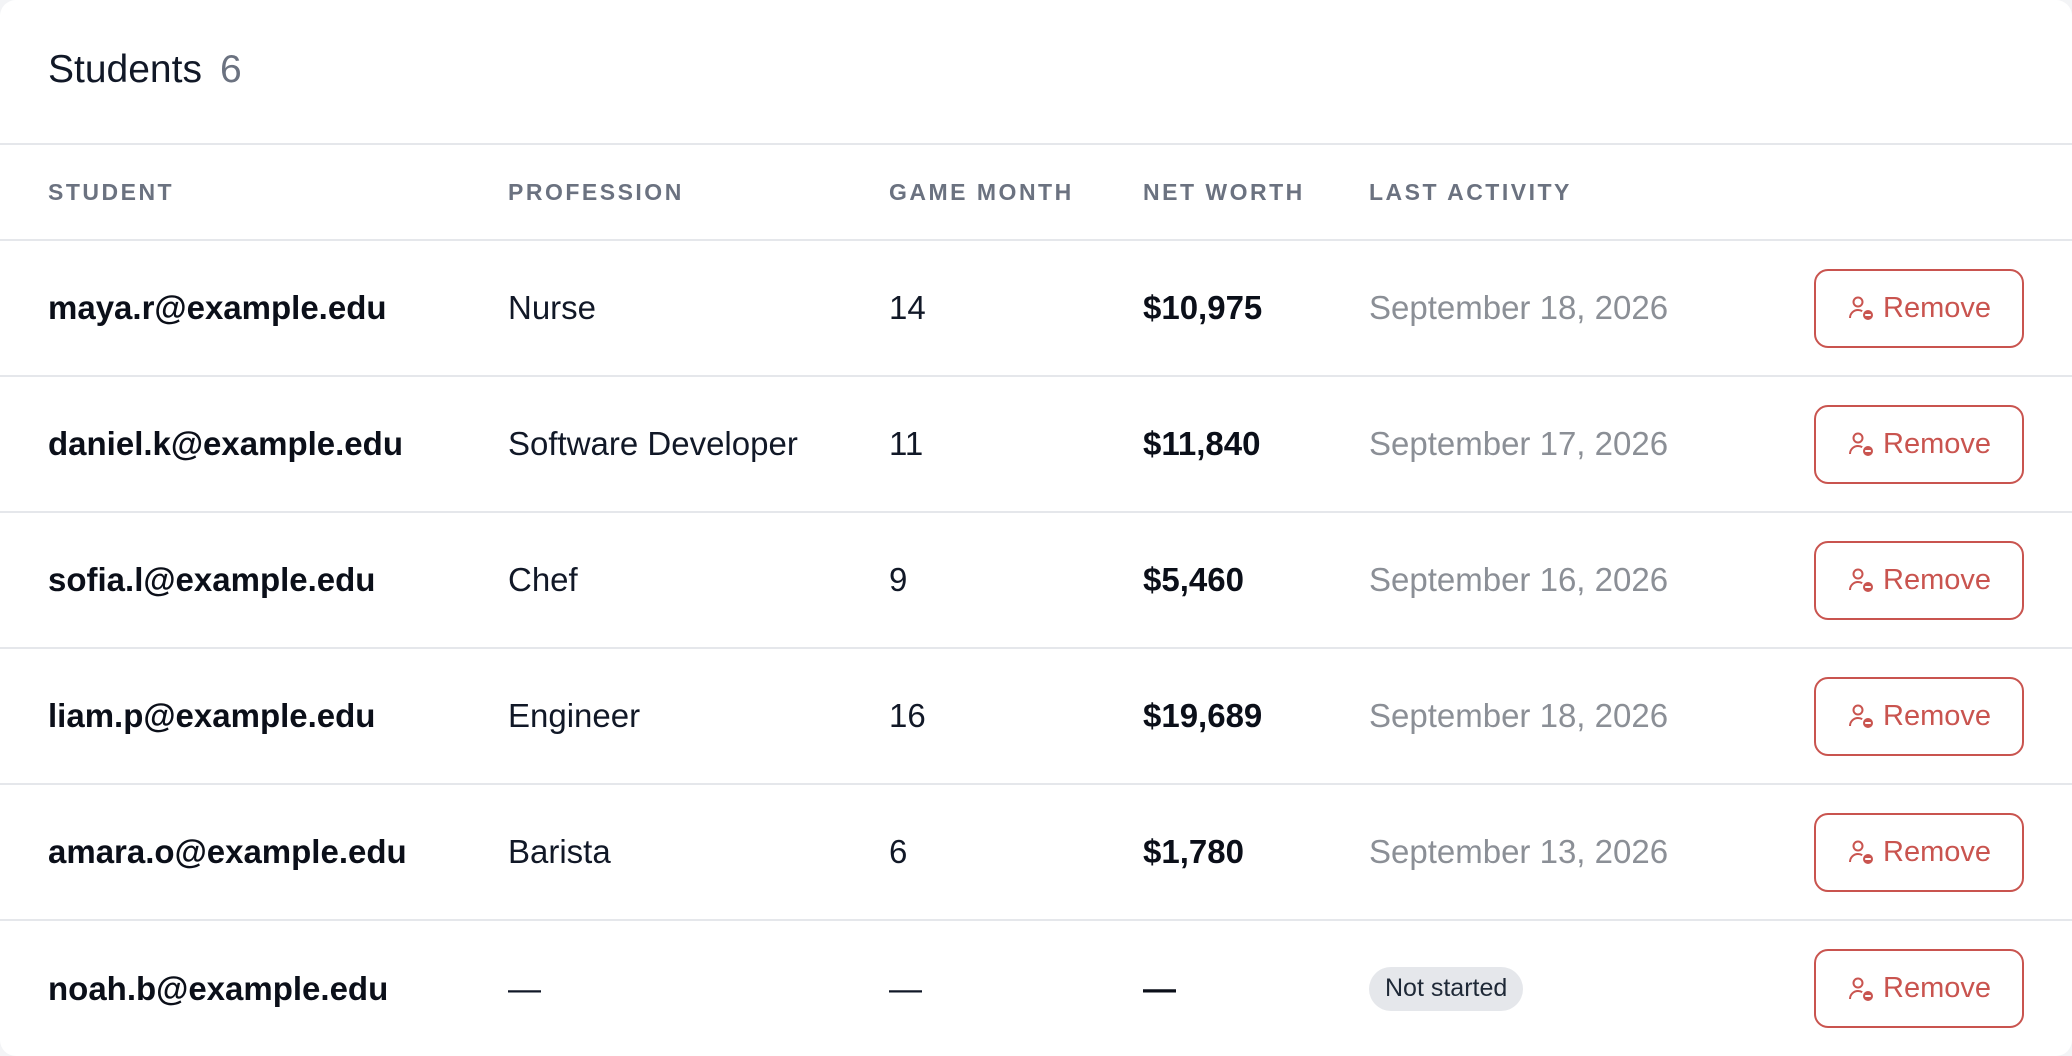  Describe the element at coordinates (1159, 988) in the screenshot. I see `student-net-worth: —` at that location.